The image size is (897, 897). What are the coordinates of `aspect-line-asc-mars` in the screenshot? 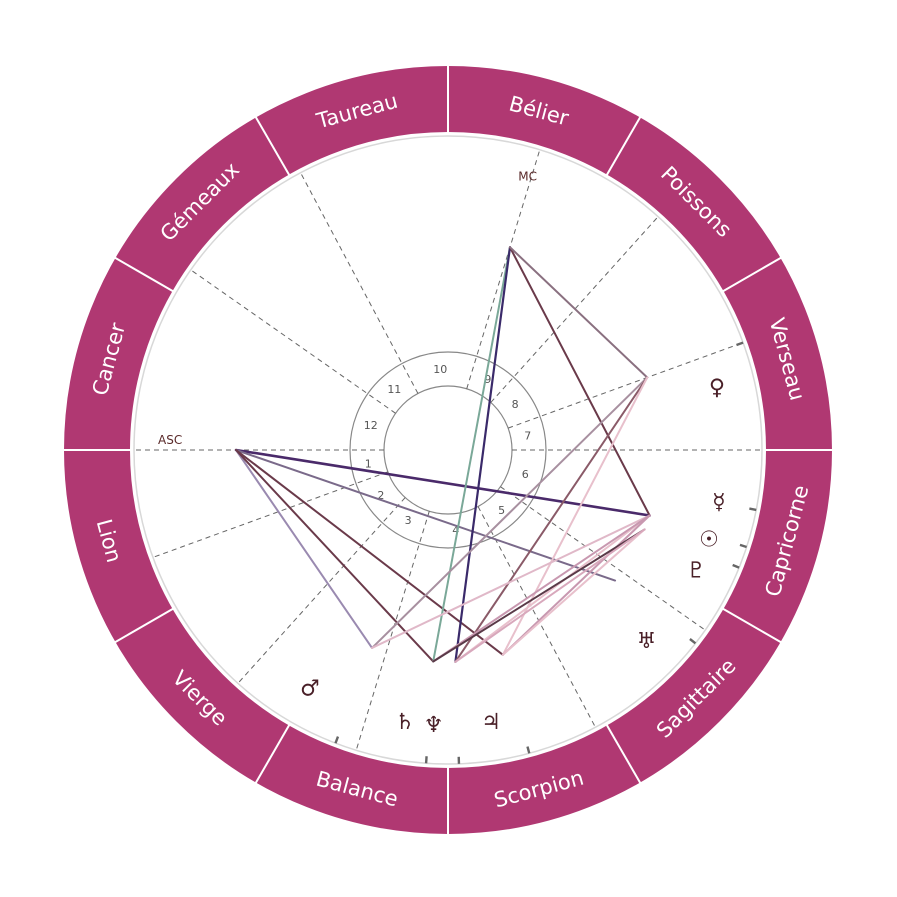 It's located at (304, 549).